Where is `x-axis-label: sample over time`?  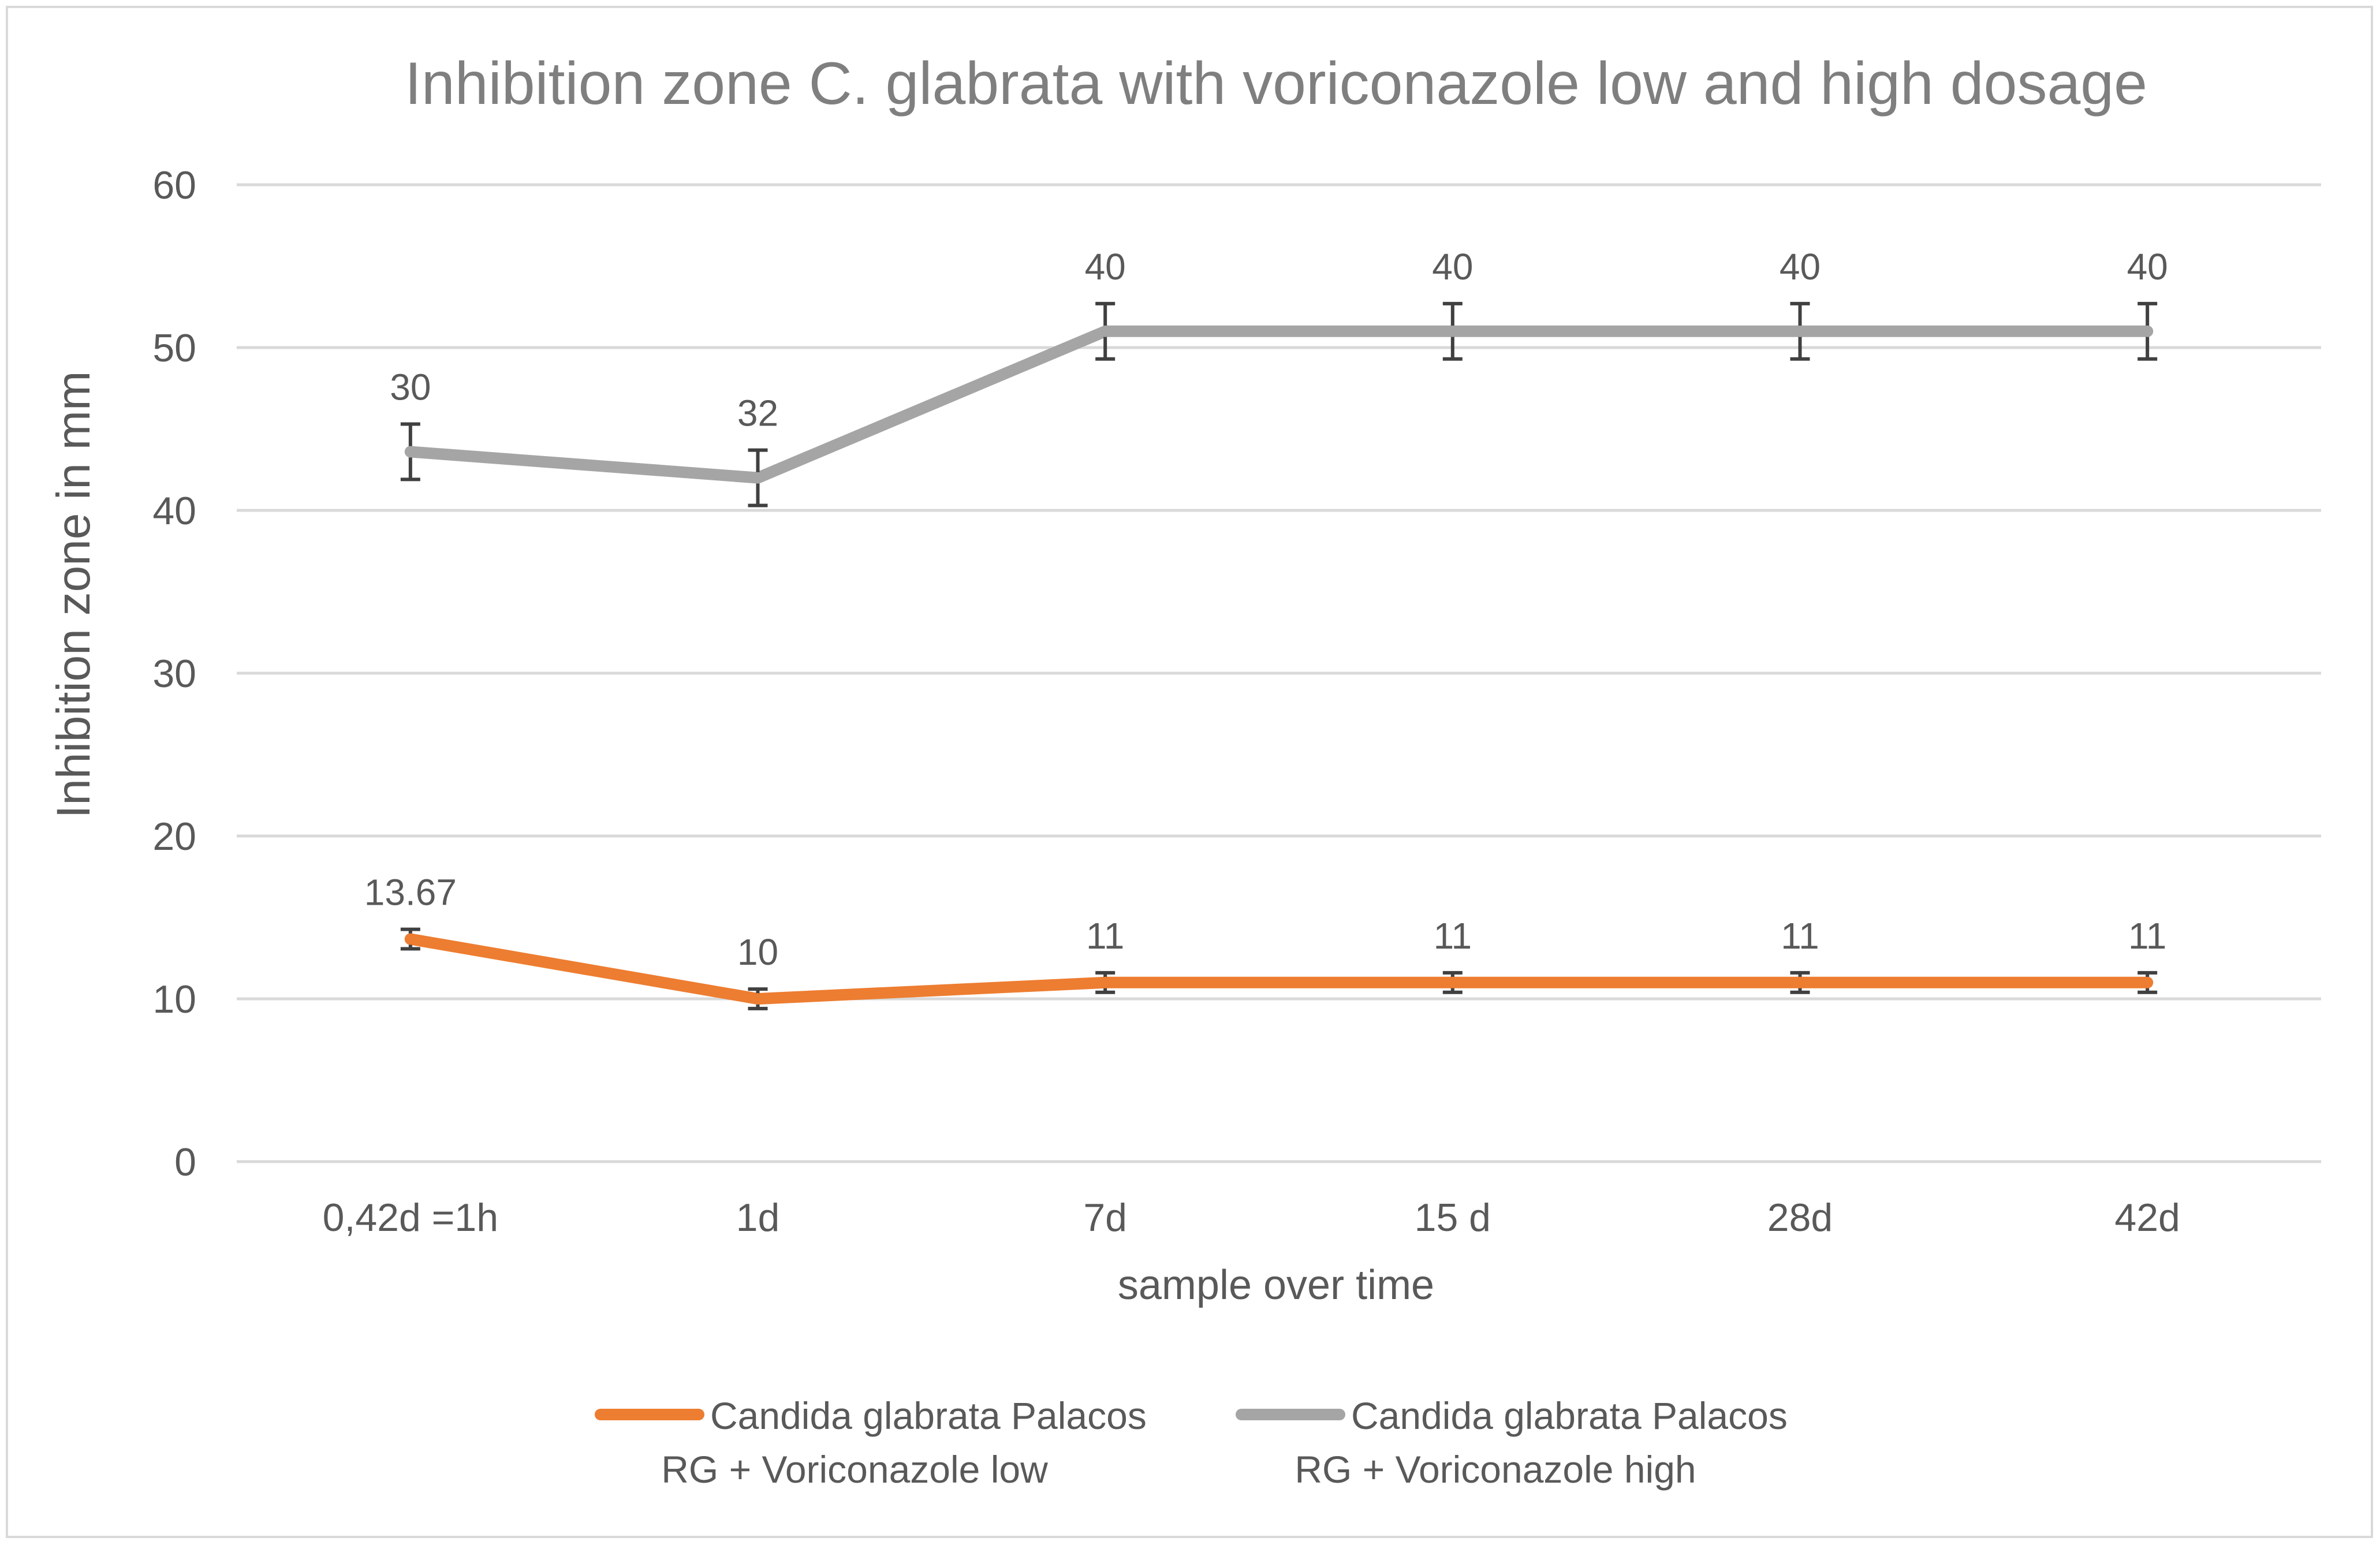
x-axis-label: sample over time is located at coordinates (1276, 1285).